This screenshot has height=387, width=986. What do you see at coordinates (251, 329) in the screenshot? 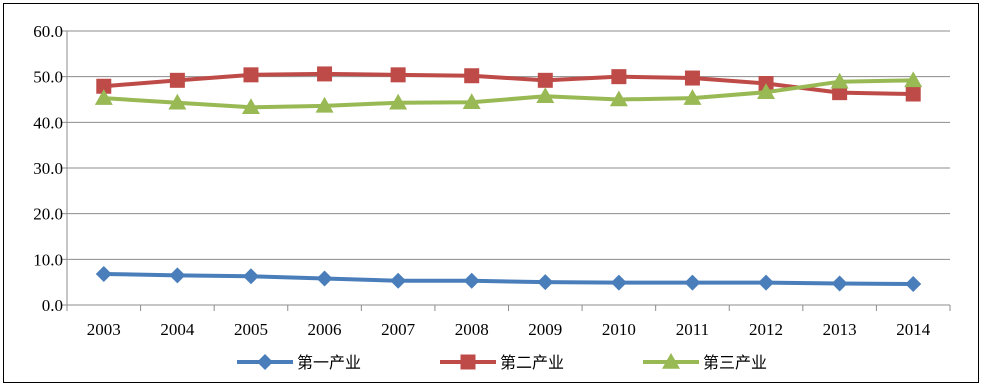
I see `x-tick-label: 2005` at bounding box center [251, 329].